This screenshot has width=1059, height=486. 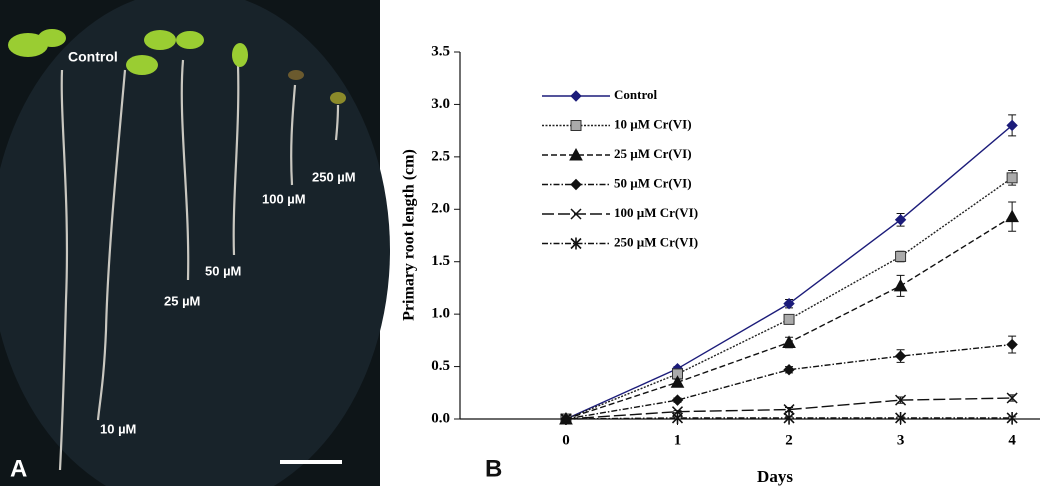 I want to click on x-tick-label: 3, so click(x=901, y=440).